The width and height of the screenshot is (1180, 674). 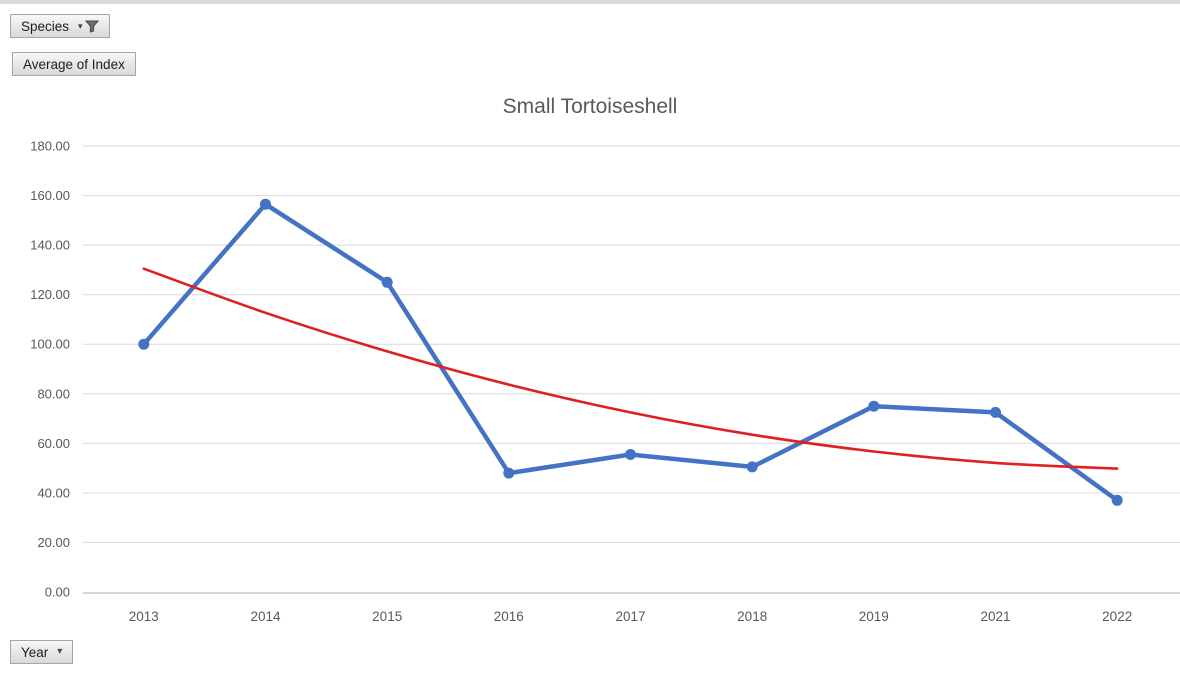 What do you see at coordinates (50, 146) in the screenshot?
I see `y-tick-label: 180.00` at bounding box center [50, 146].